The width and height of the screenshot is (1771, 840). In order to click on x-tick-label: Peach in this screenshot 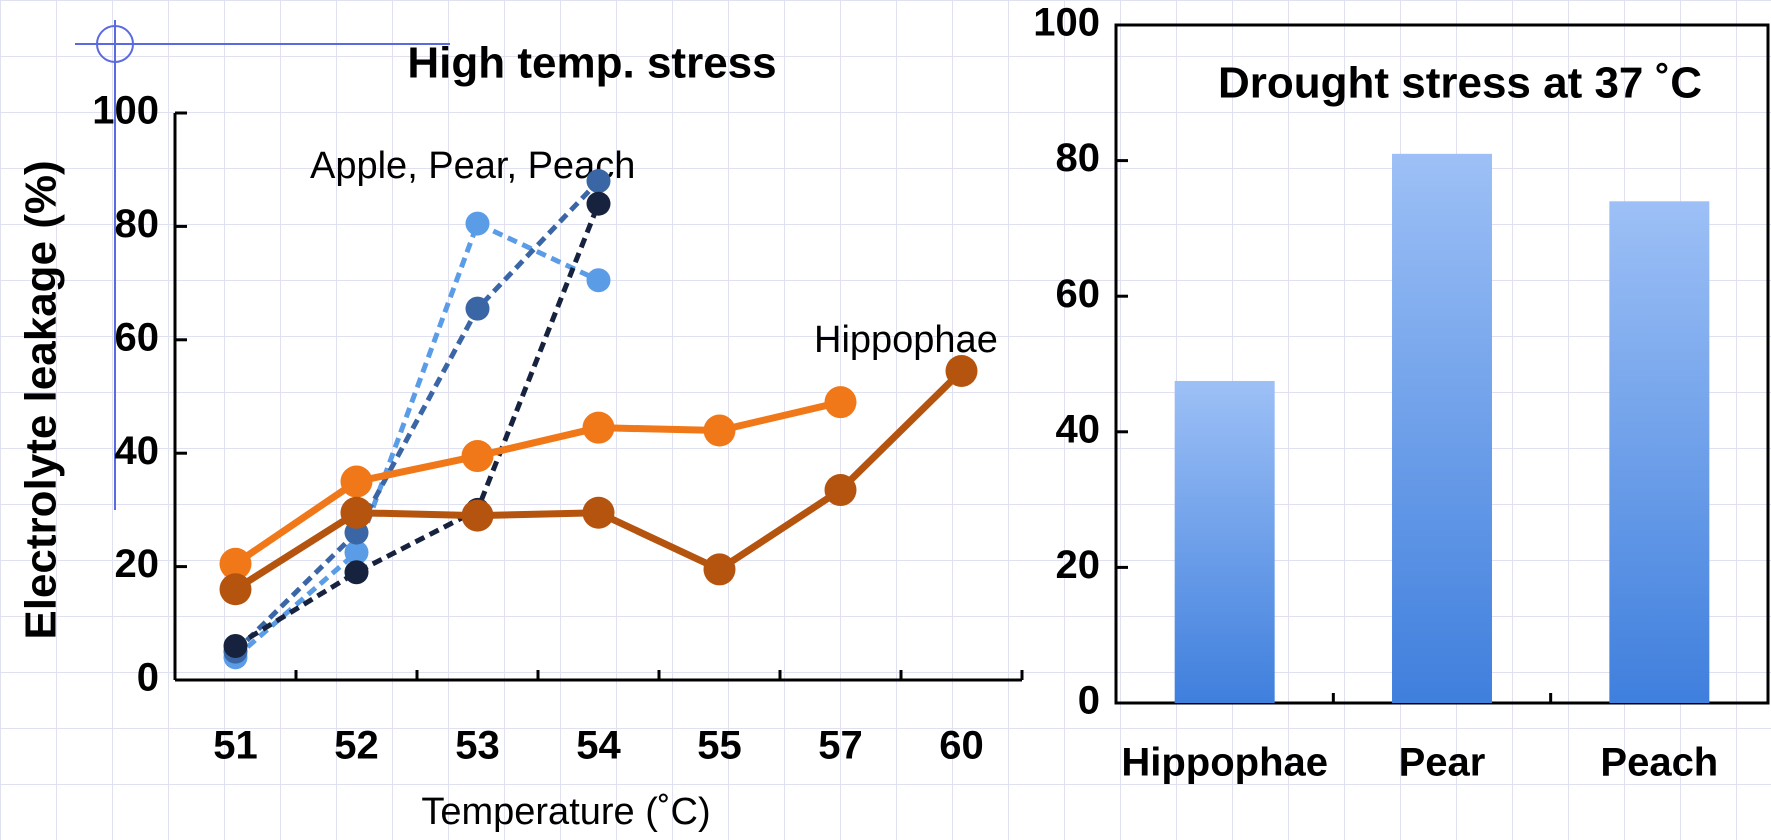, I will do `click(1659, 763)`.